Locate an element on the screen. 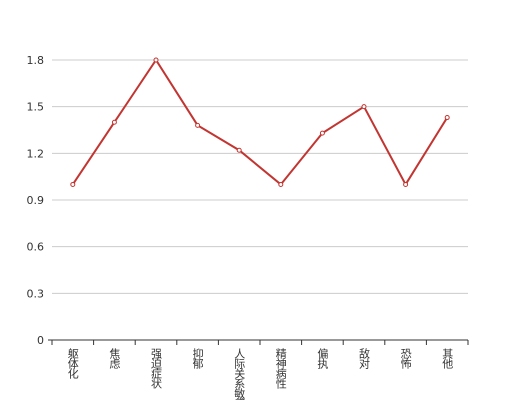  x-tick-label: 焦虑 is located at coordinates (114, 358).